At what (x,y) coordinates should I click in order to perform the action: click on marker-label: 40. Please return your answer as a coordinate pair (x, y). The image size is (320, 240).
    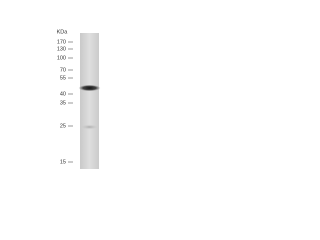
    Looking at the image, I should click on (63, 94).